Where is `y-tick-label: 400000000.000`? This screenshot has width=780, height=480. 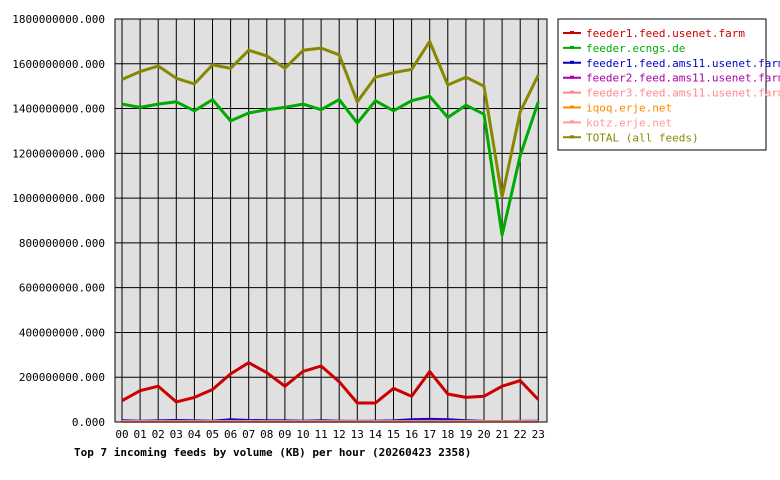 y-tick-label: 400000000.000 is located at coordinates (62, 332).